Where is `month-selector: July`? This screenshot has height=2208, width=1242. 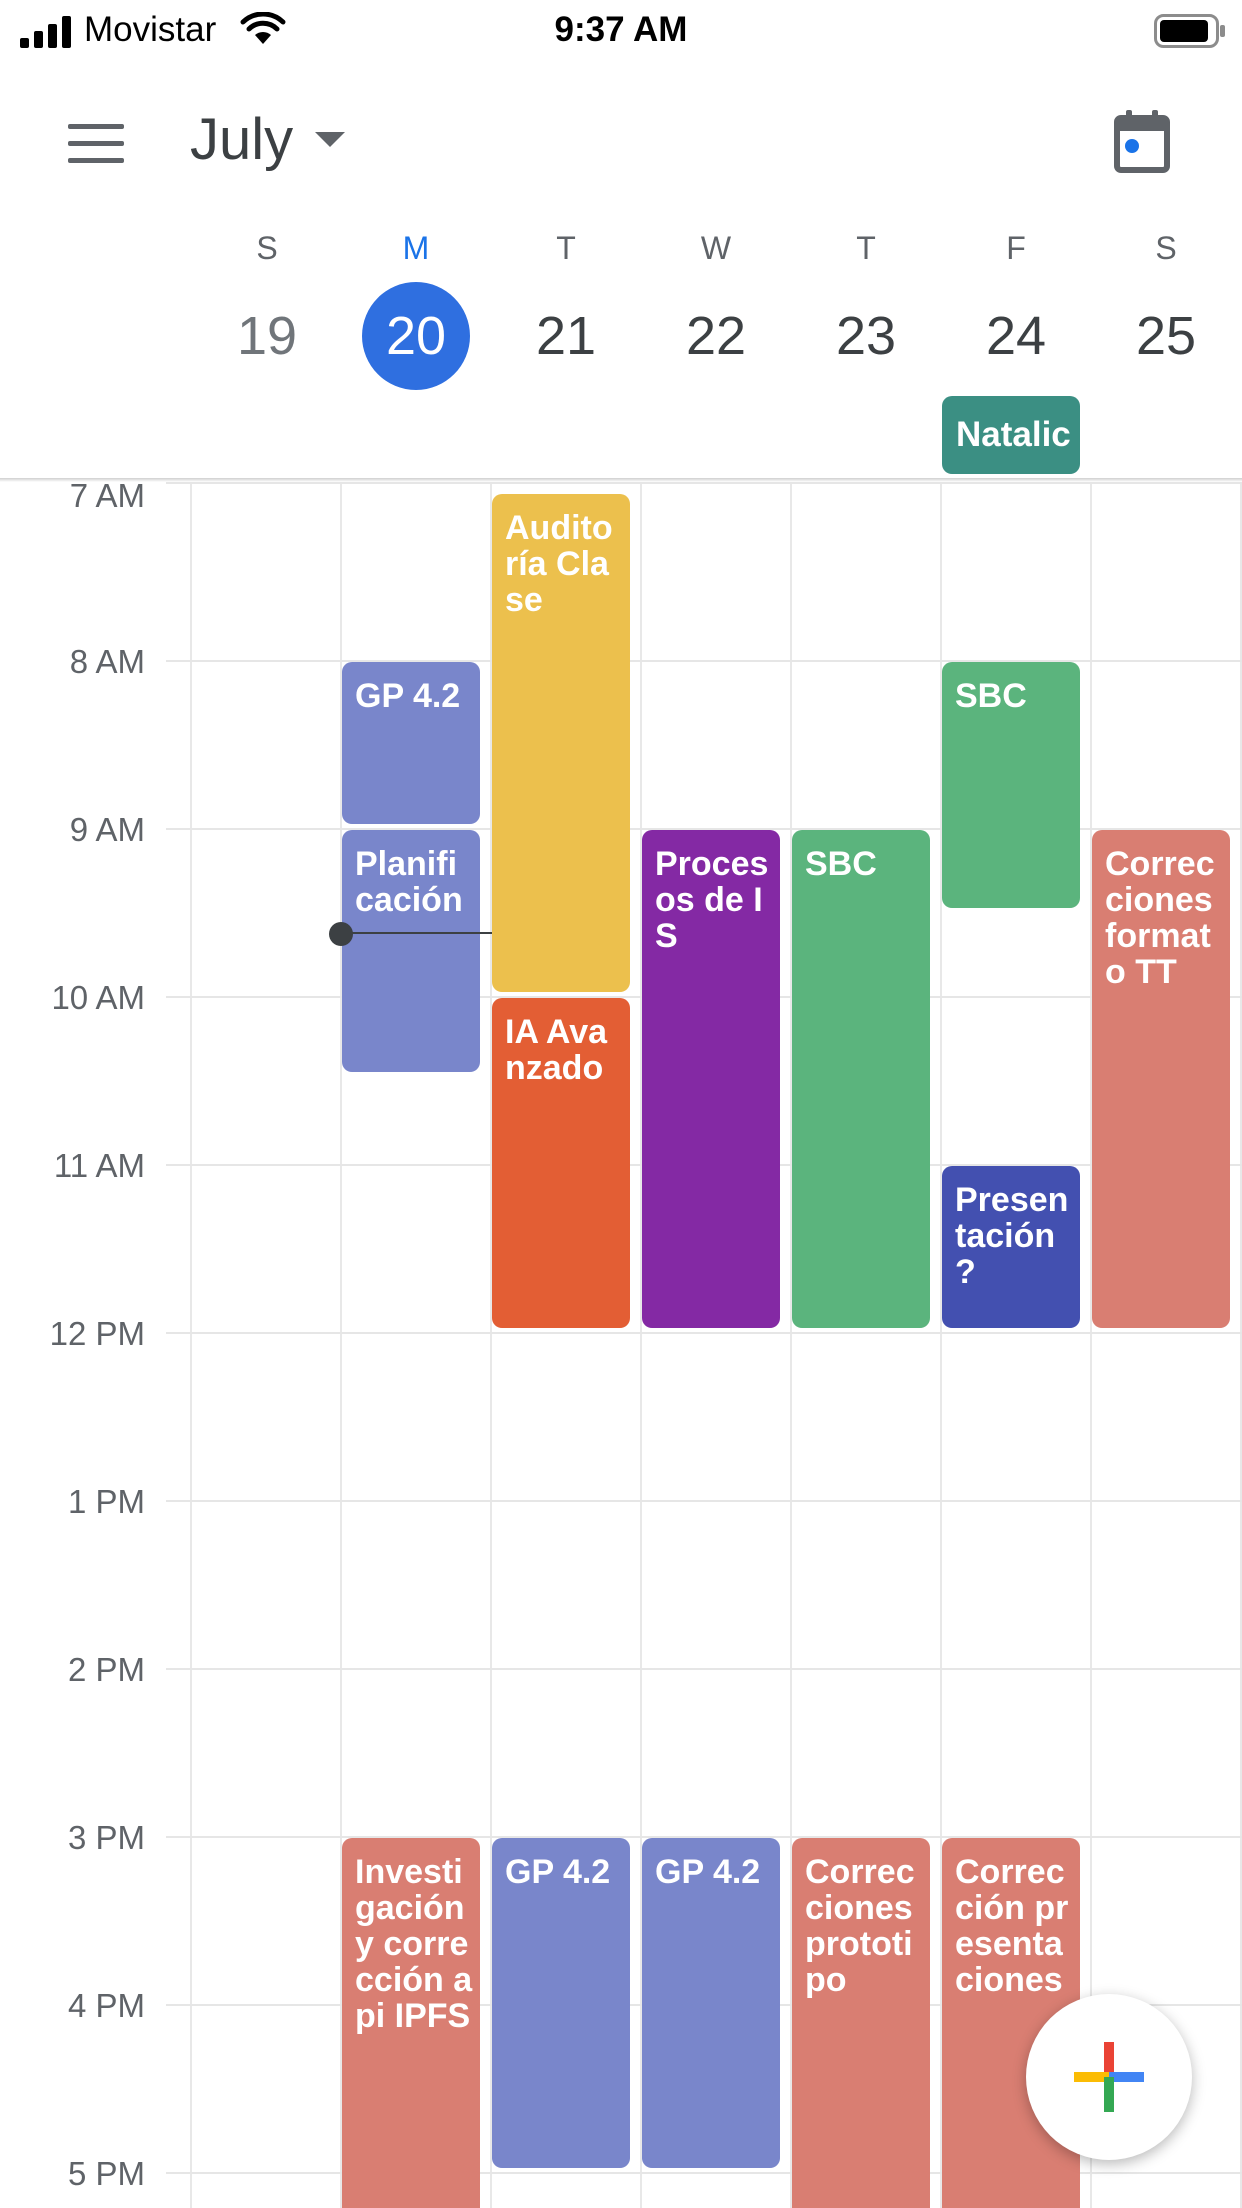 month-selector: July is located at coordinates (268, 139).